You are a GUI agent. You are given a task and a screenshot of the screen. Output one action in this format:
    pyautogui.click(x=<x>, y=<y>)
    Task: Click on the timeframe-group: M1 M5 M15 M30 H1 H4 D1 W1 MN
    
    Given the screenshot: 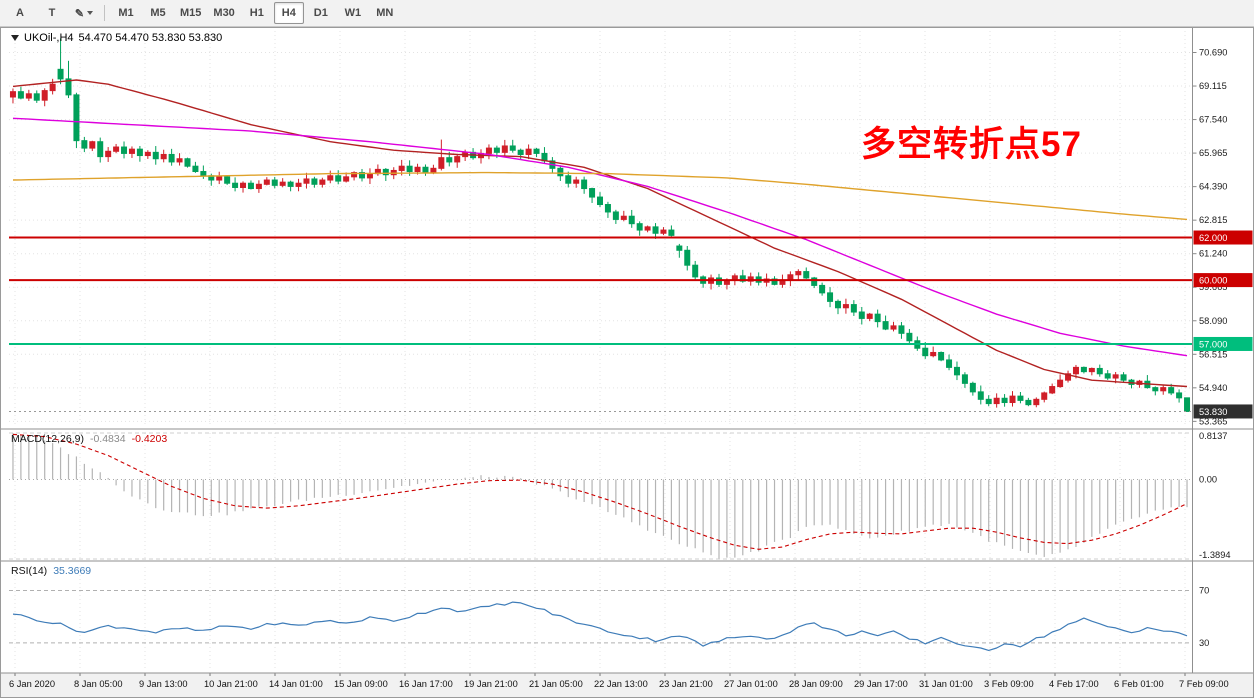 What is the action you would take?
    pyautogui.click(x=256, y=13)
    